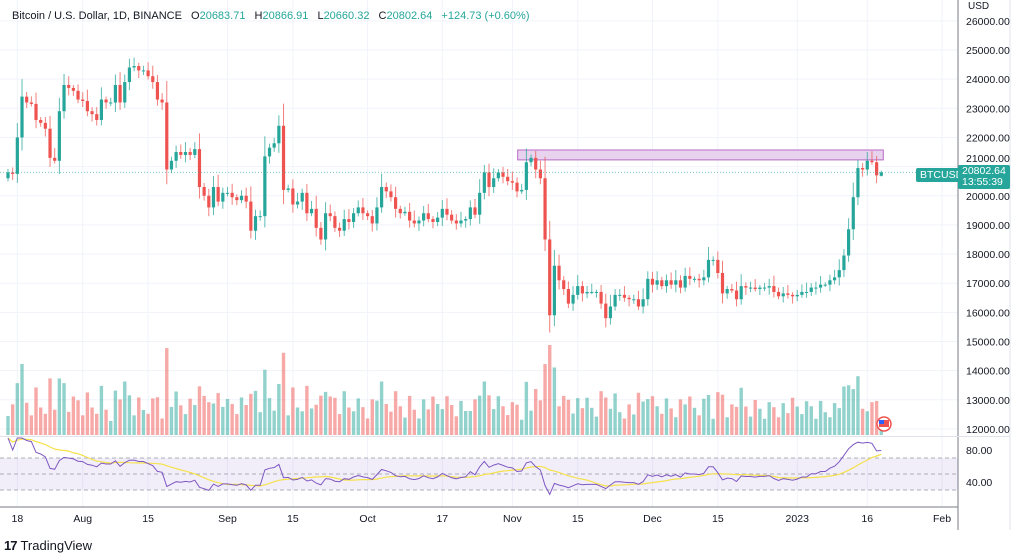 The width and height of the screenshot is (1024, 560). What do you see at coordinates (979, 6) in the screenshot?
I see `currency-label: USD` at bounding box center [979, 6].